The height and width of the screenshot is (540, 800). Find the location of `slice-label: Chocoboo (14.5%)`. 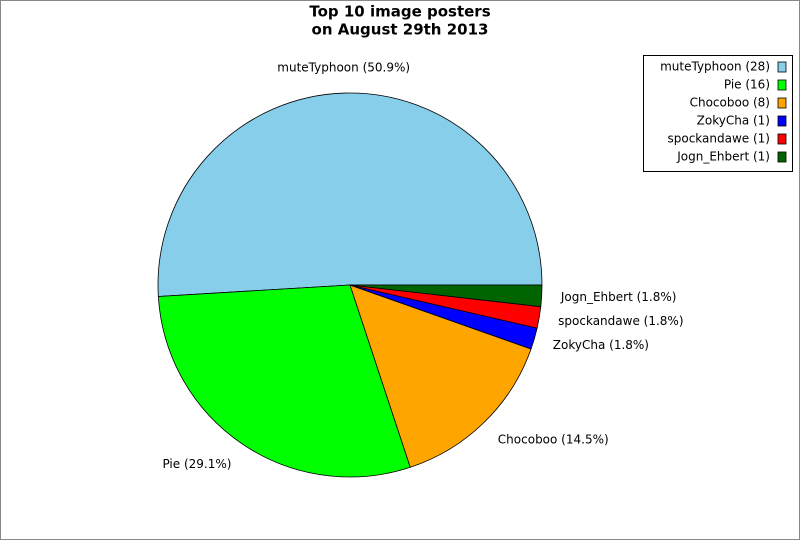

slice-label: Chocoboo (14.5%) is located at coordinates (553, 439).